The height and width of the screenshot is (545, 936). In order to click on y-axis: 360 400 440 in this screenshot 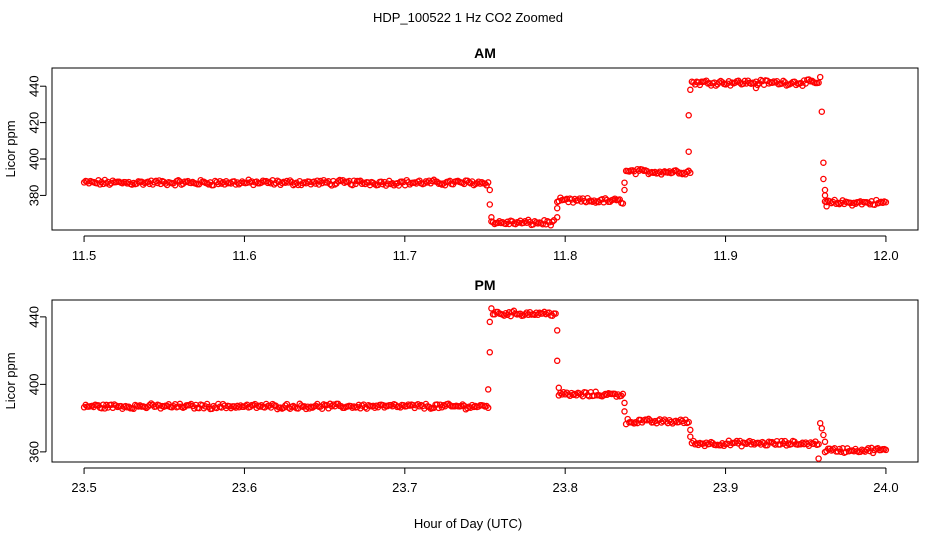, I will do `click(37, 384)`.